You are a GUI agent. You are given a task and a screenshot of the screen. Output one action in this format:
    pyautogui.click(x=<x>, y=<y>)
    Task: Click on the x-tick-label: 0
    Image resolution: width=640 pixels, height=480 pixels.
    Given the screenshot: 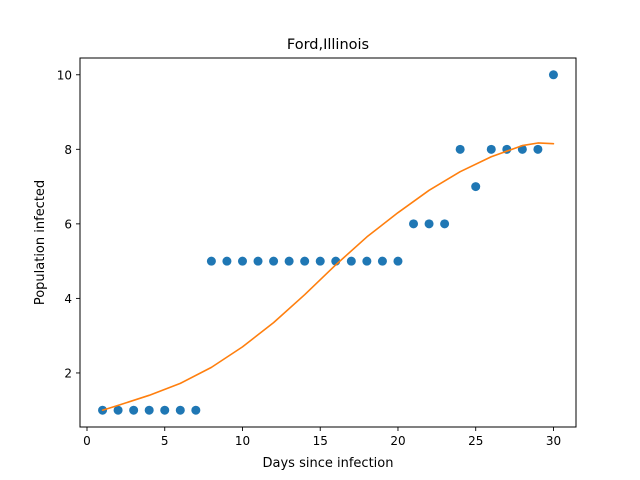 What is the action you would take?
    pyautogui.click(x=87, y=441)
    